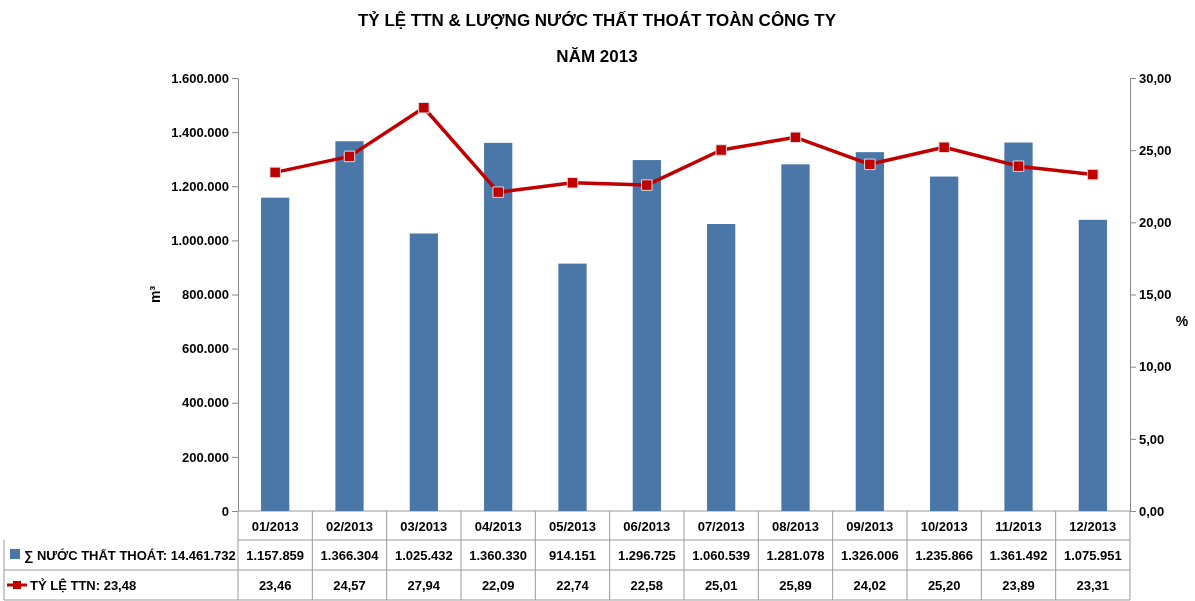 The image size is (1195, 601). I want to click on data-label: 1.296.725, so click(646, 555).